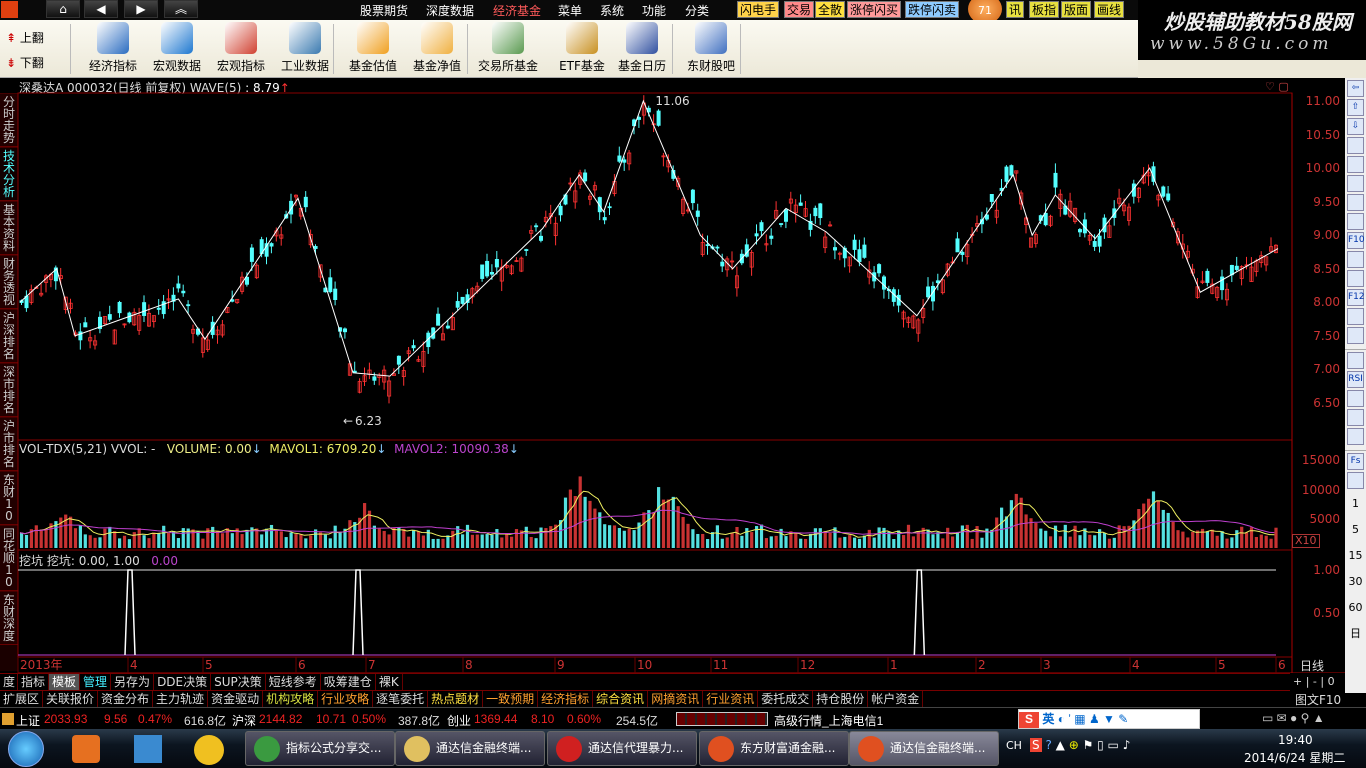  Describe the element at coordinates (65, 682) in the screenshot. I see `indicator-tab-1: 模板` at that location.